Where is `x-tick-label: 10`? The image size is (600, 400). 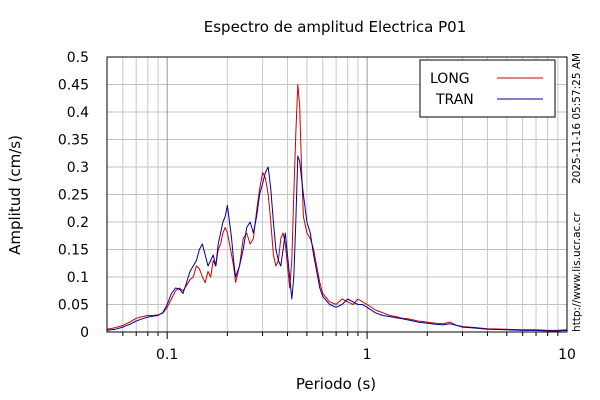 x-tick-label: 10 is located at coordinates (567, 355).